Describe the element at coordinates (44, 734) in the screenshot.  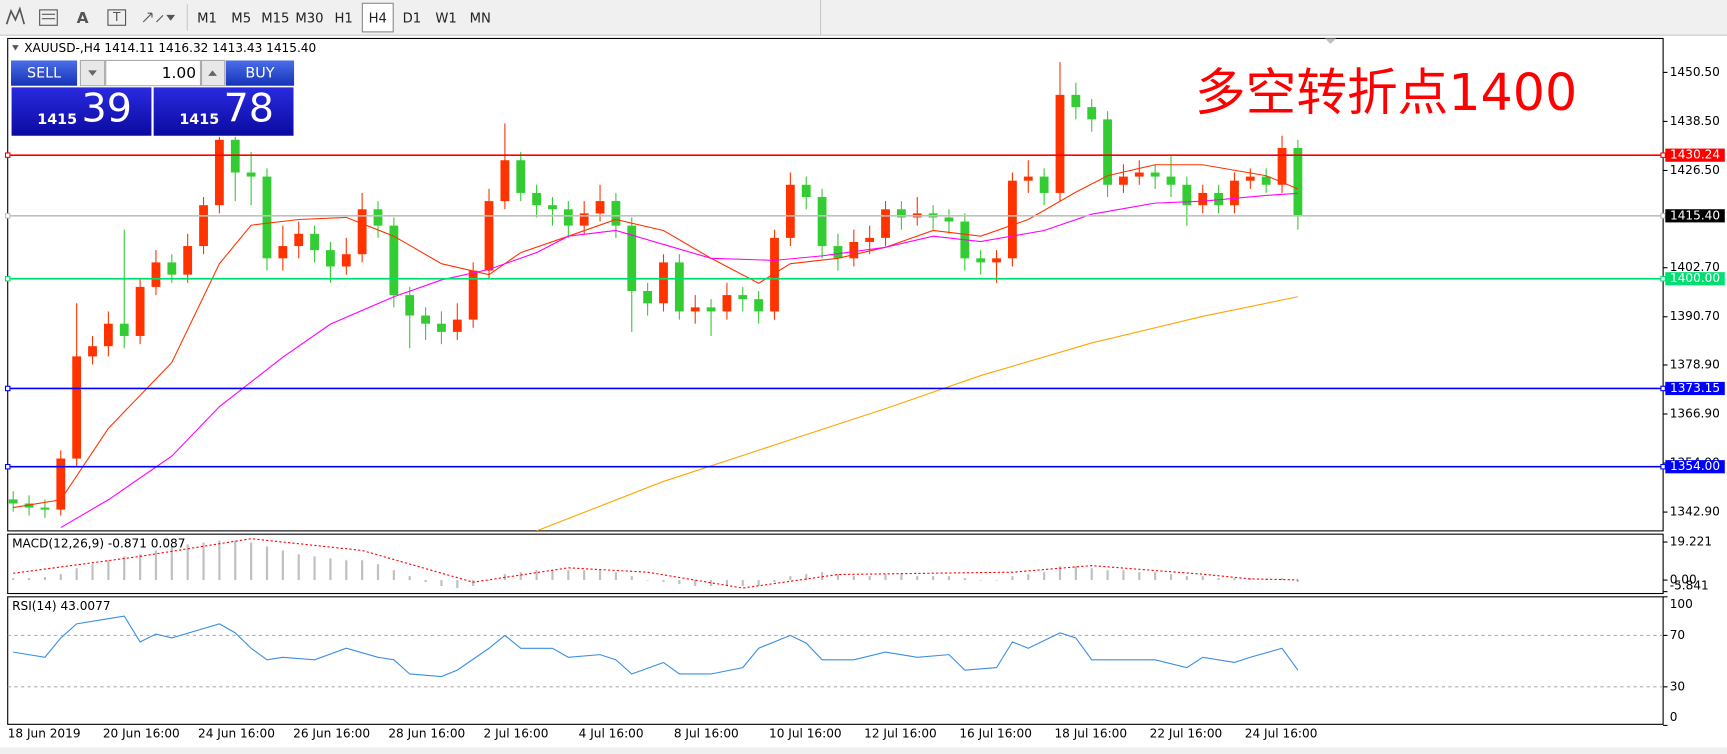
I see `x-tick-label: 18 Jun 2019` at that location.